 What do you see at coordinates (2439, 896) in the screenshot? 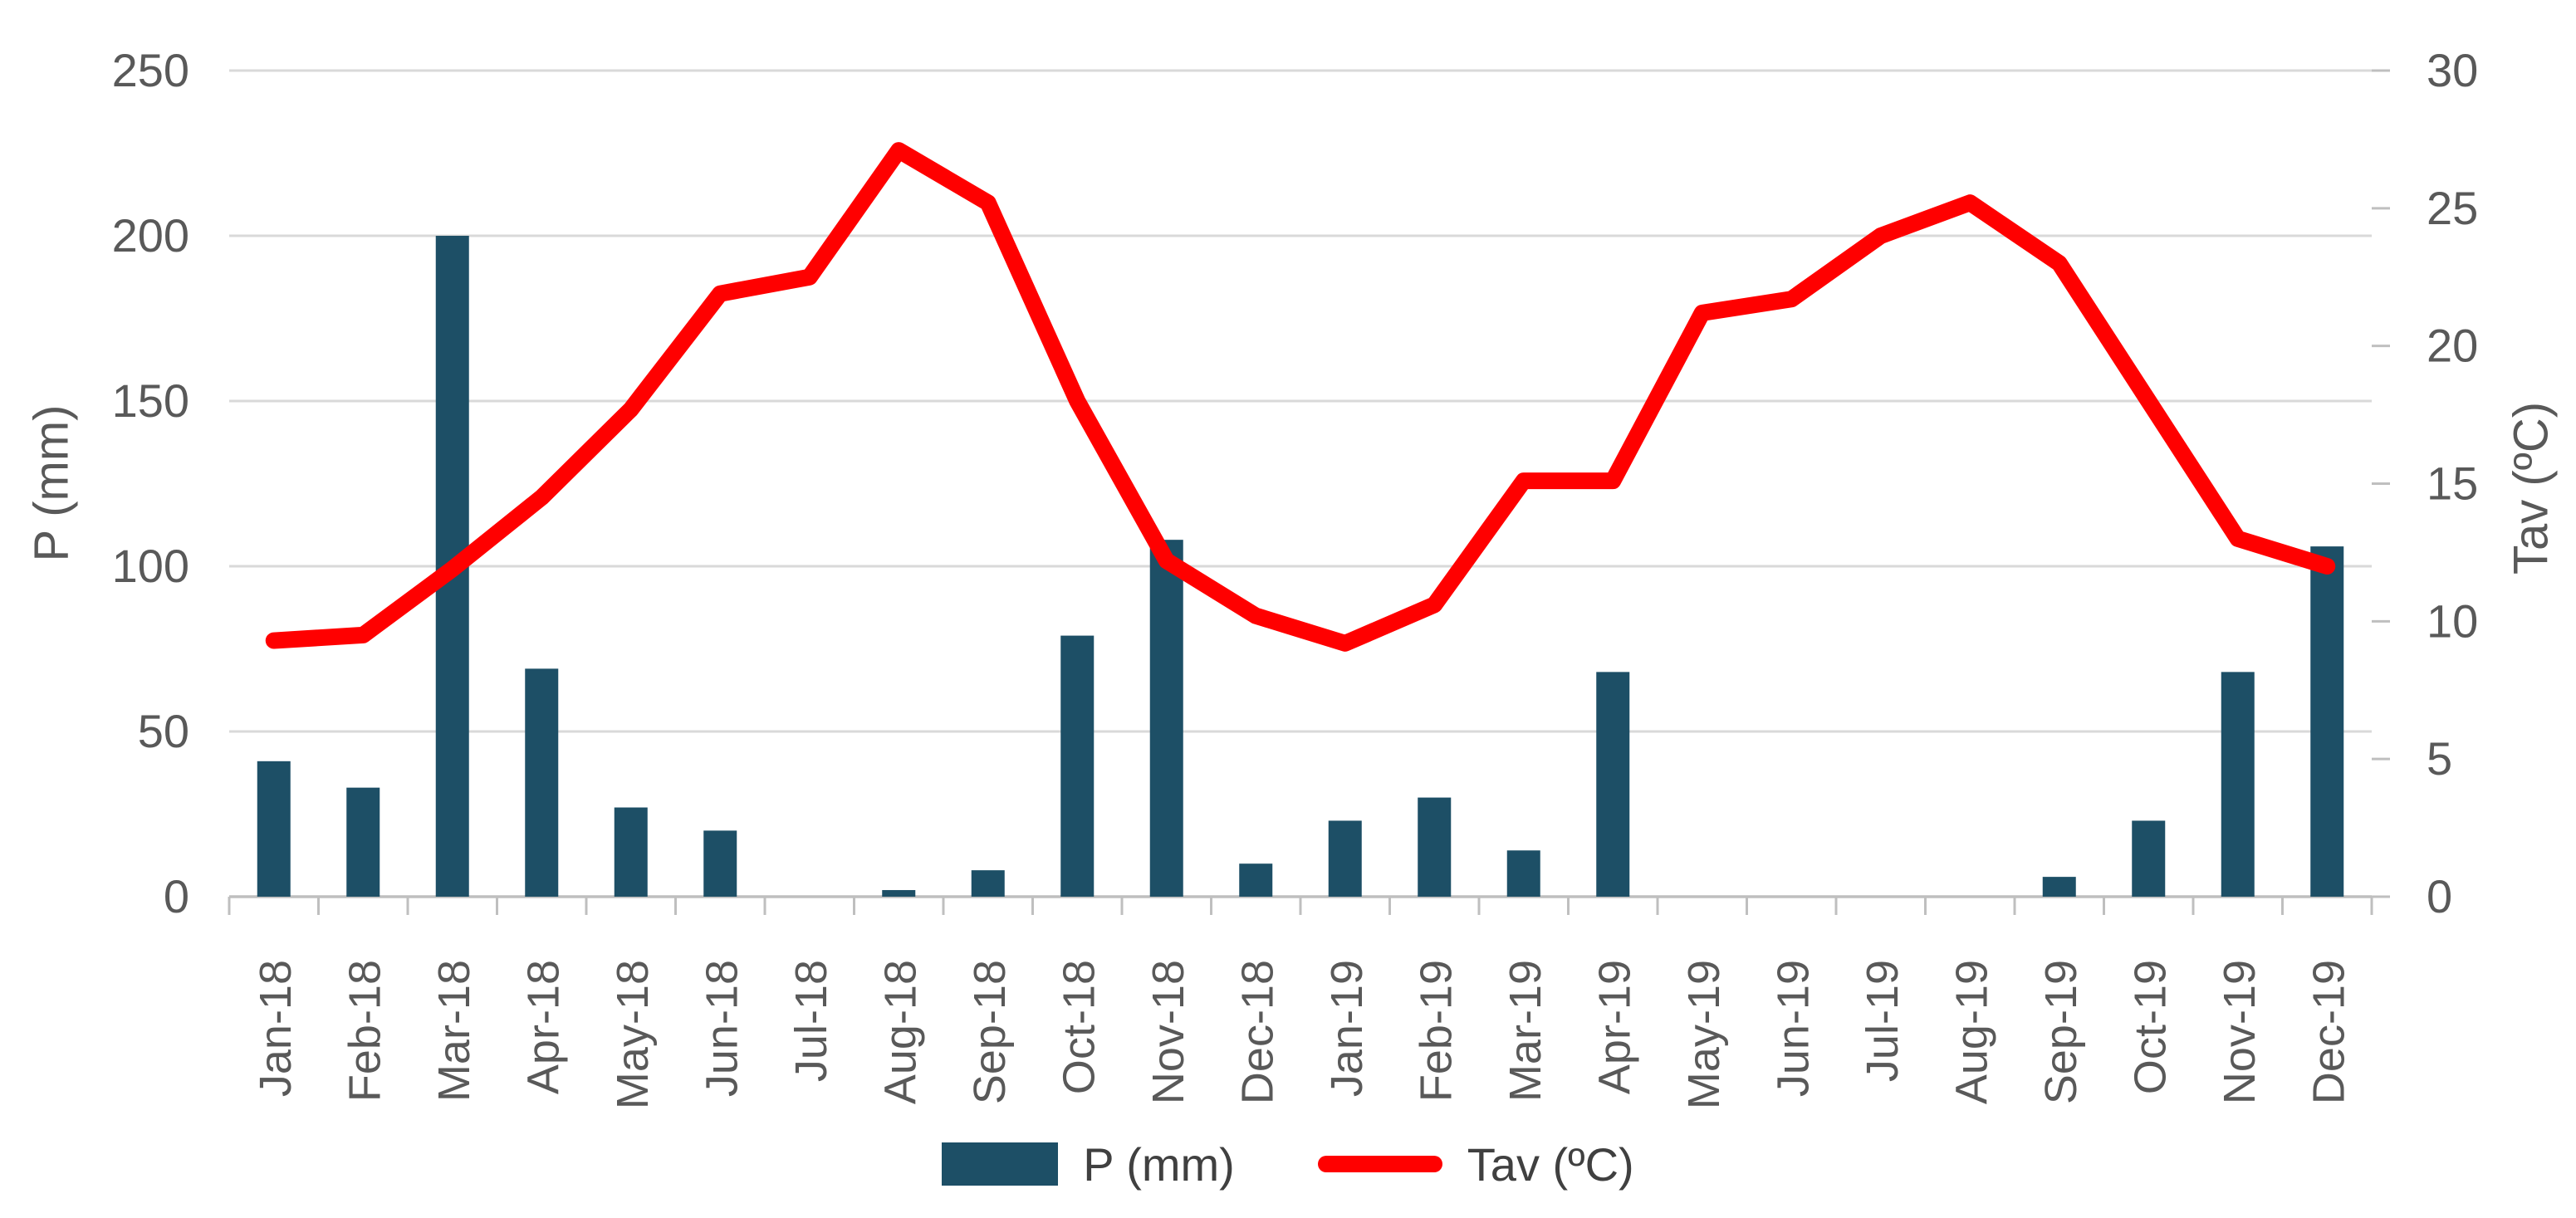
I see `right-axis-tick-label: 0` at bounding box center [2439, 896].